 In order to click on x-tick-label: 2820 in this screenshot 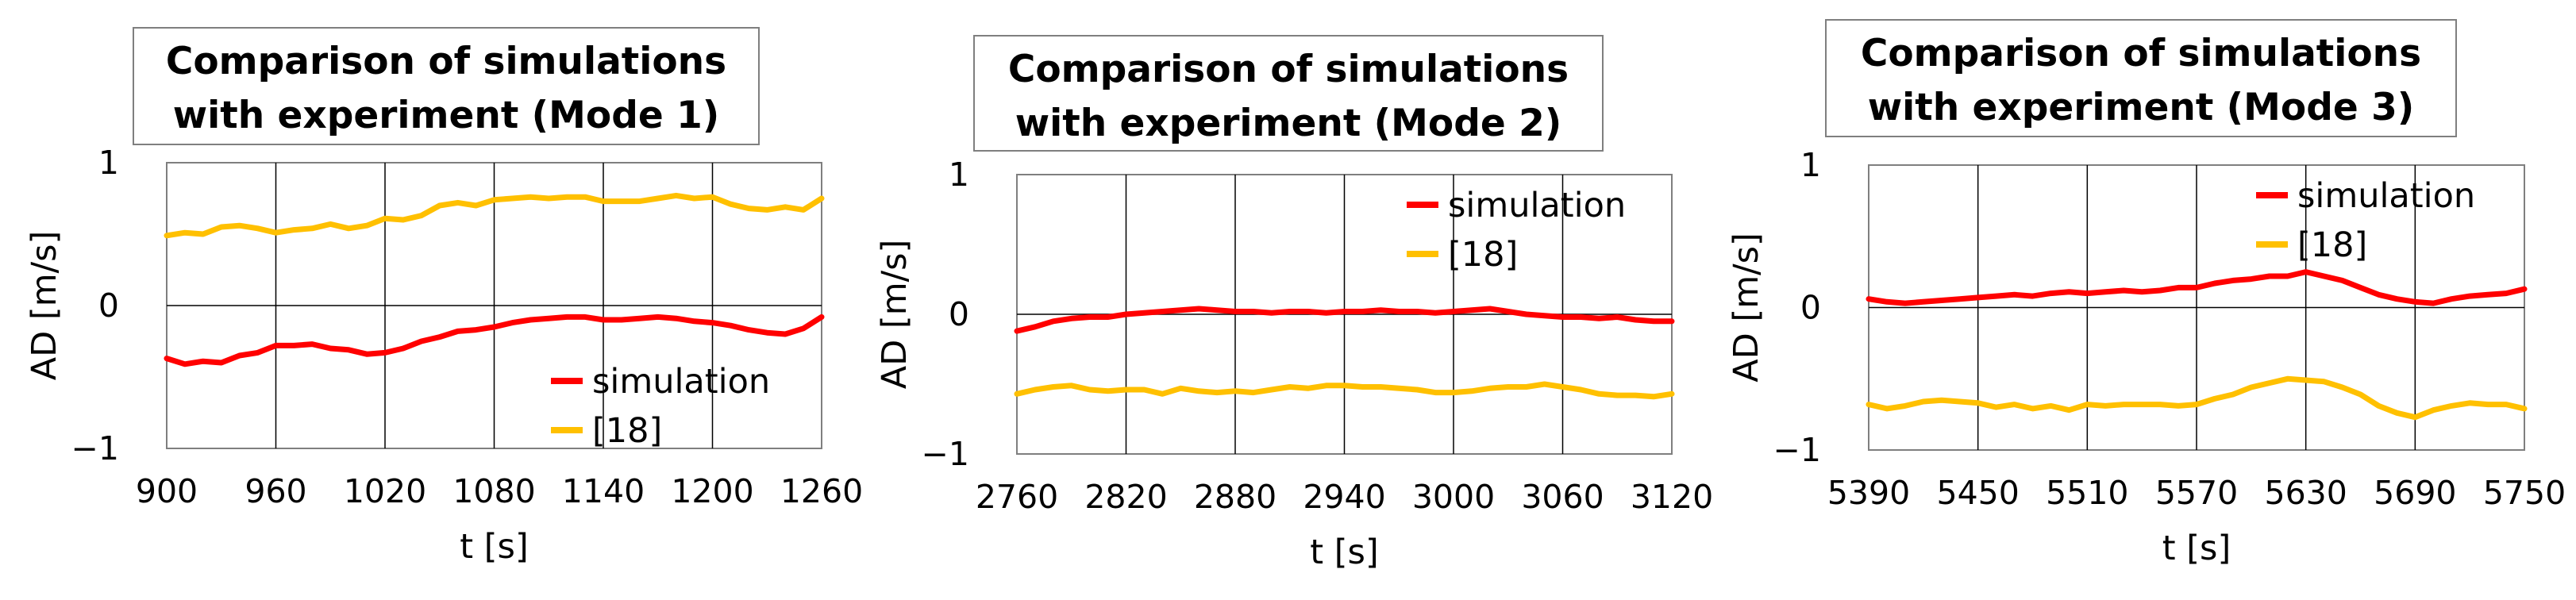, I will do `click(1125, 497)`.